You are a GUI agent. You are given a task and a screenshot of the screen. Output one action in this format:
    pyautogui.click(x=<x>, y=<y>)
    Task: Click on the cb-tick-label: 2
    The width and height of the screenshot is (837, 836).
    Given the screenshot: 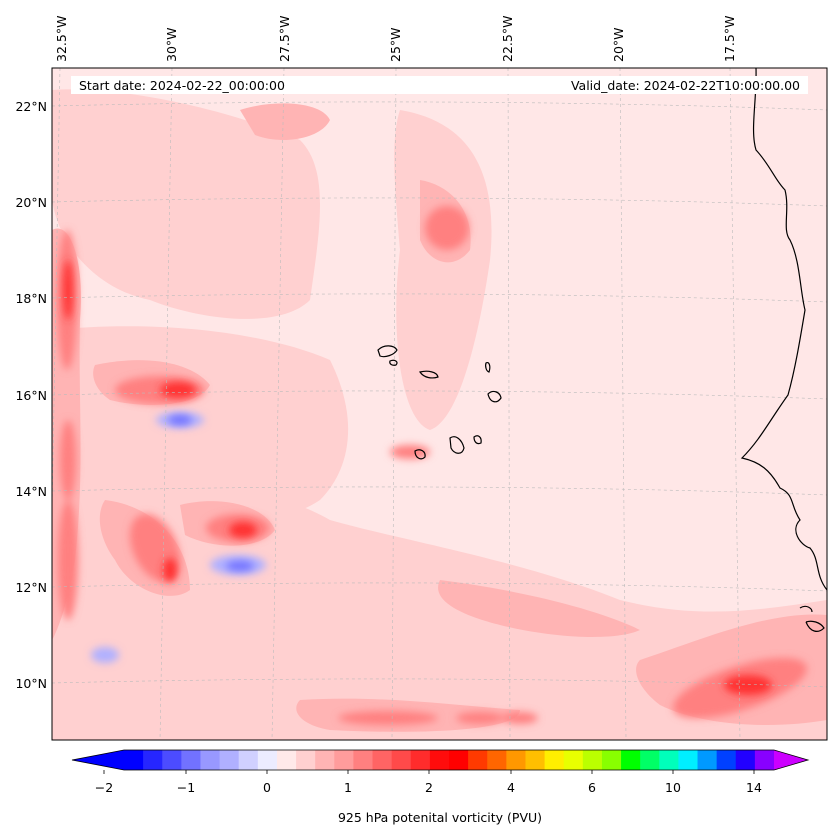 What is the action you would take?
    pyautogui.click(x=429, y=787)
    